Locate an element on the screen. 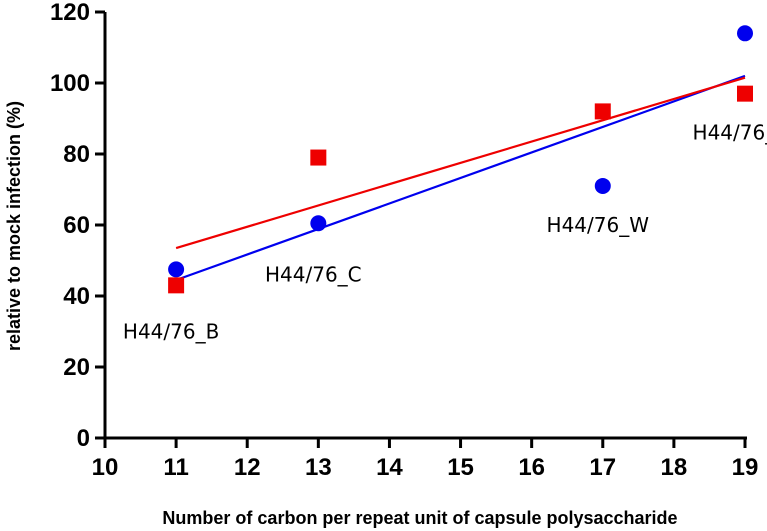 This screenshot has height=531, width=767. point-annotation: H44/76_C is located at coordinates (313, 275).